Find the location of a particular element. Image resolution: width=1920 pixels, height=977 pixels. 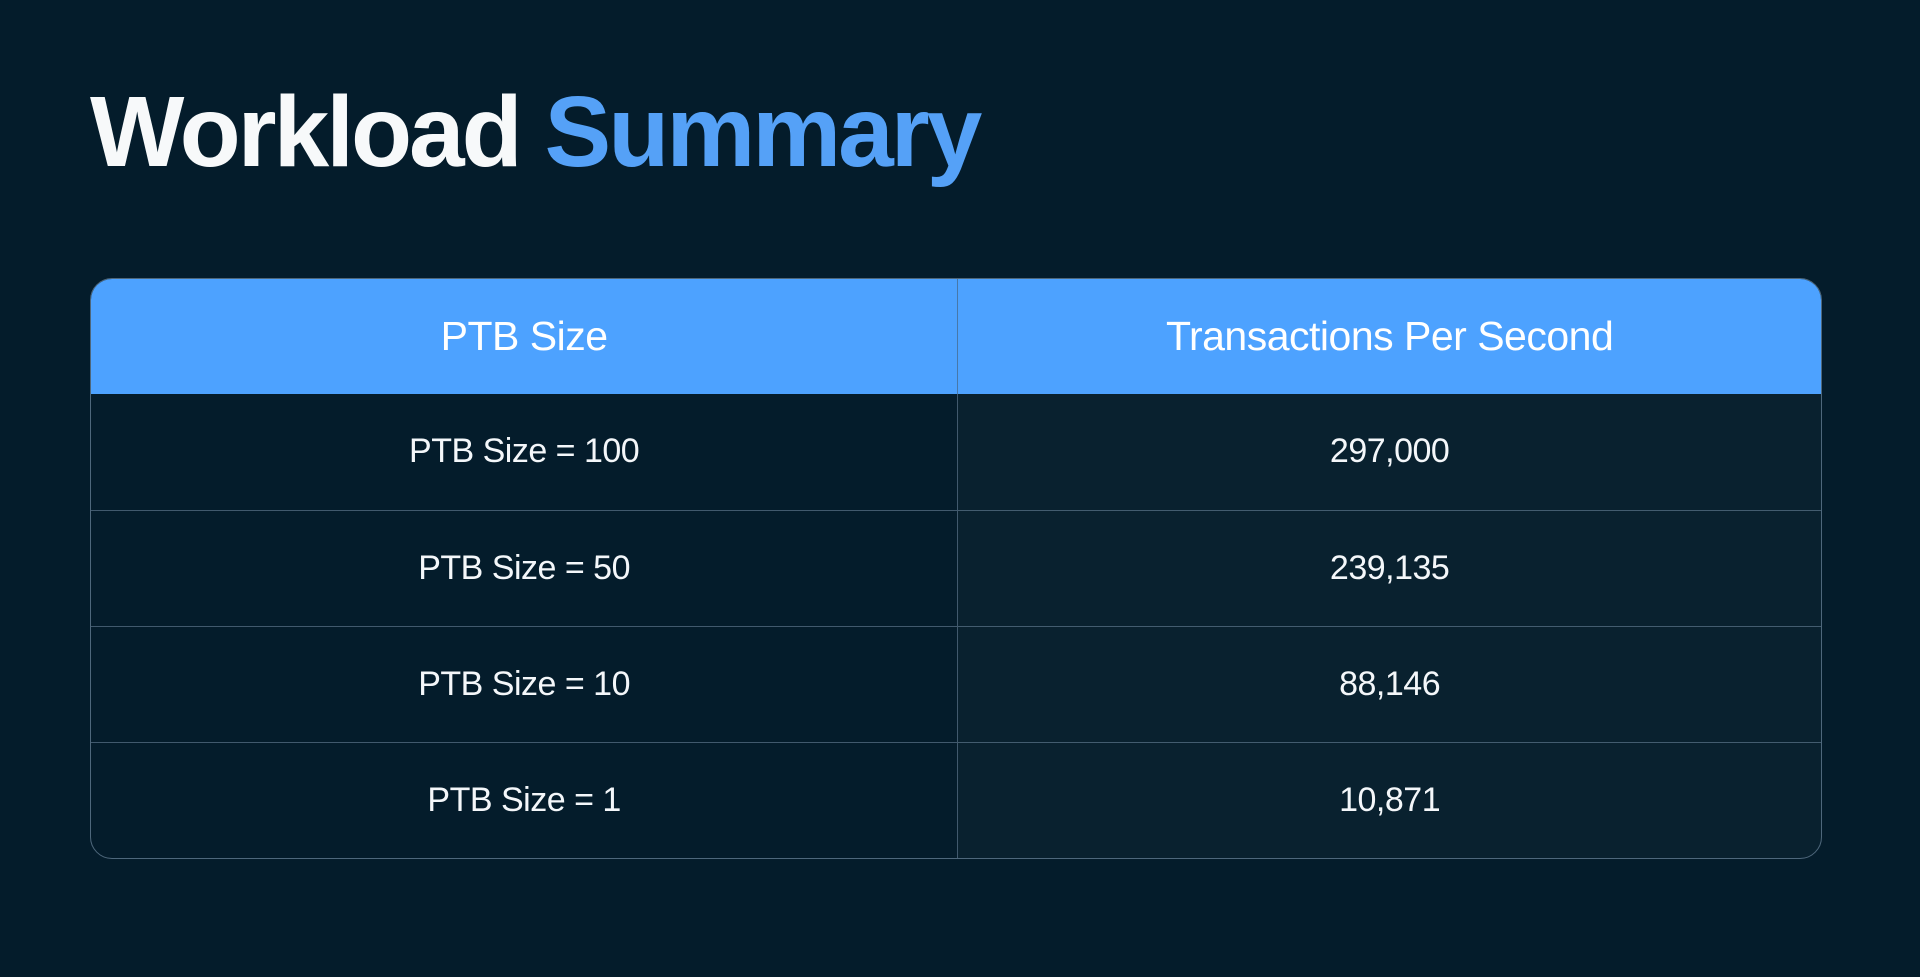

column-header-transactions-per-second: Transactions Per Second is located at coordinates (1389, 336).